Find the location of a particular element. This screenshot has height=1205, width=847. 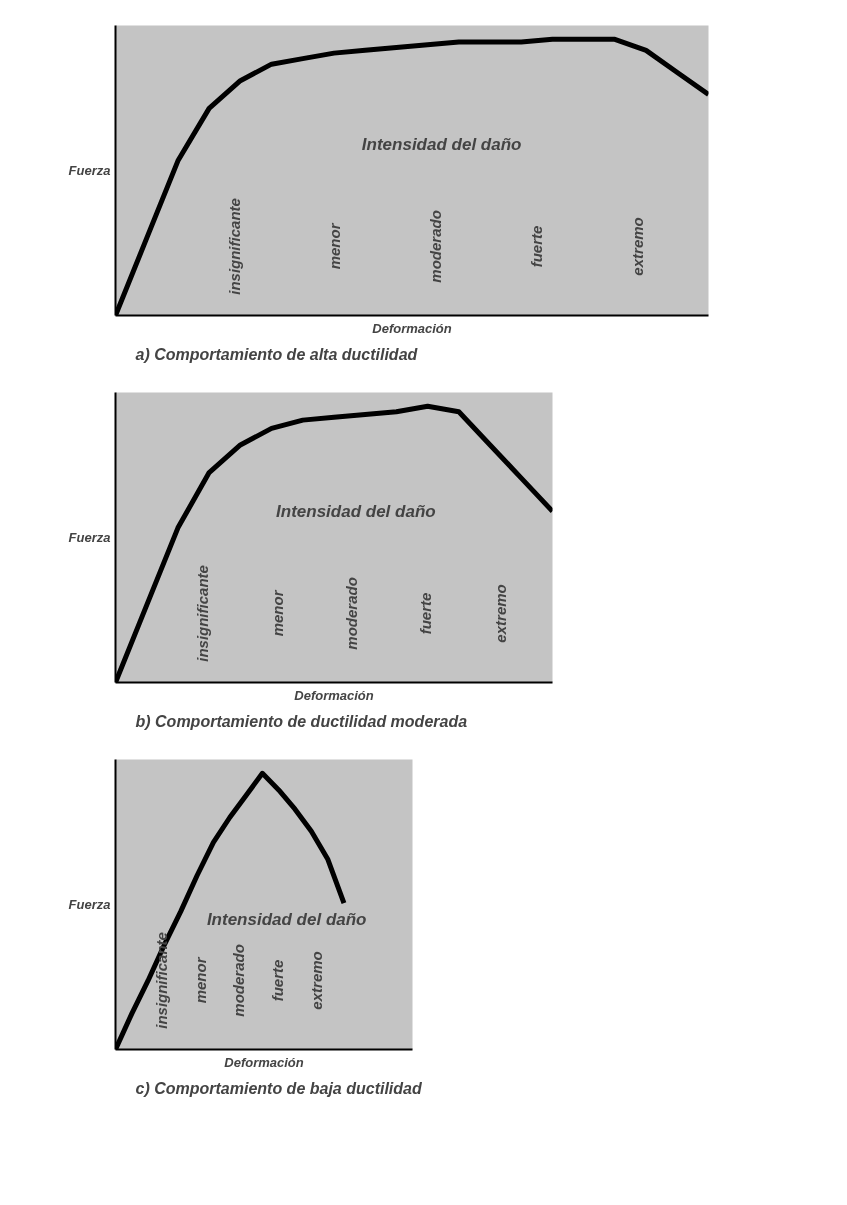

text: a) Comportamiento de alta ductilidad is located at coordinates (277, 354).